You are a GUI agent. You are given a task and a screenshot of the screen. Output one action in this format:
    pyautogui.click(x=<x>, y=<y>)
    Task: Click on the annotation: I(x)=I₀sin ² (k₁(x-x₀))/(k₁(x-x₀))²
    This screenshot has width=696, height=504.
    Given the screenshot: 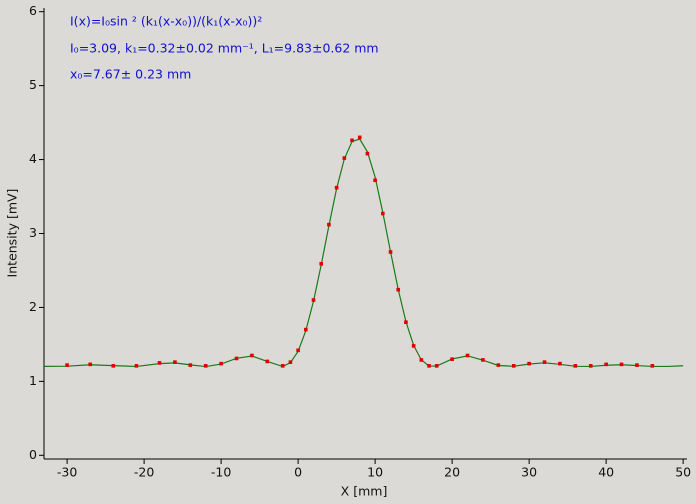 What is the action you would take?
    pyautogui.click(x=166, y=21)
    